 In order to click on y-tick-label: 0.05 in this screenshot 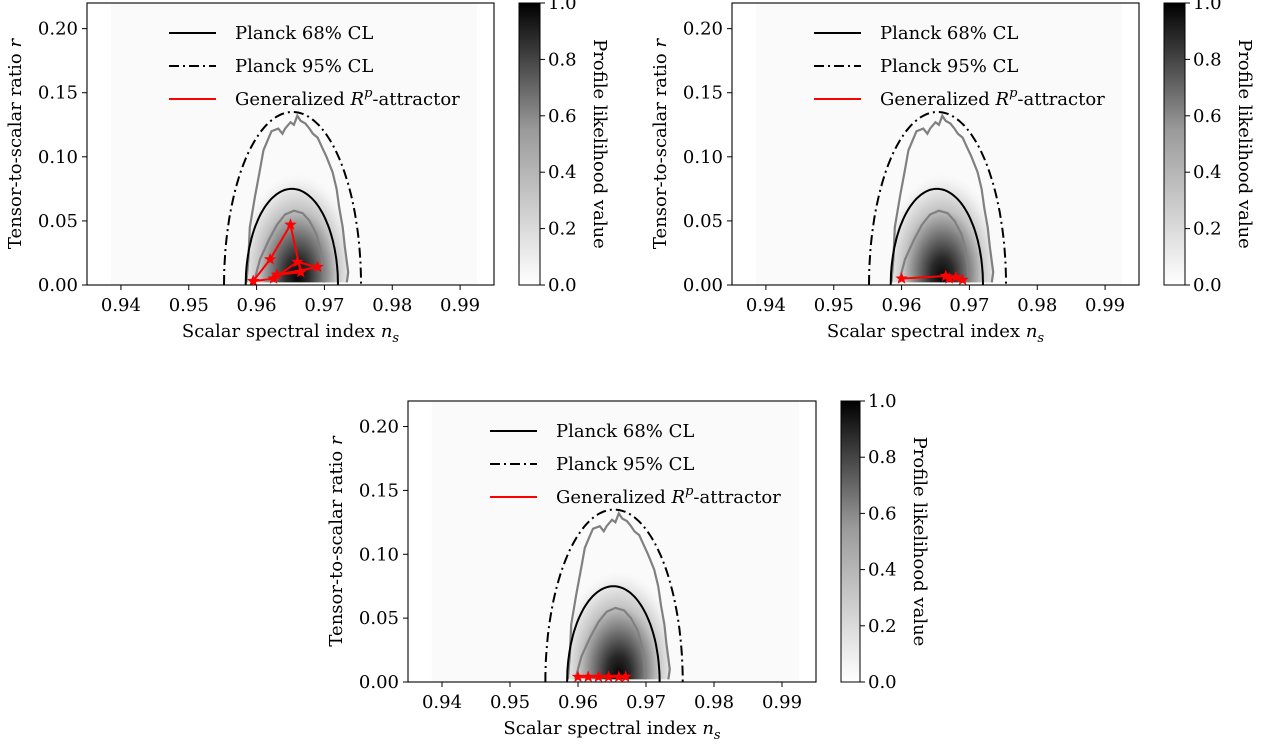, I will do `click(58, 221)`.